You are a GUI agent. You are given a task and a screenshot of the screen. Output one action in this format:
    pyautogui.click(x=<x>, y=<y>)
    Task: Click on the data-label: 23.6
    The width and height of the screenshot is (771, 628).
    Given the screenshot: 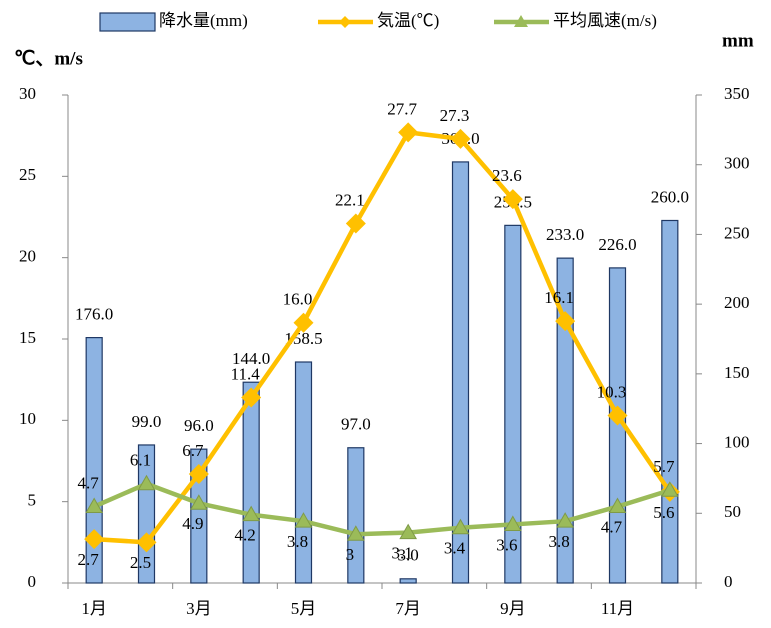 What is the action you would take?
    pyautogui.click(x=507, y=175)
    